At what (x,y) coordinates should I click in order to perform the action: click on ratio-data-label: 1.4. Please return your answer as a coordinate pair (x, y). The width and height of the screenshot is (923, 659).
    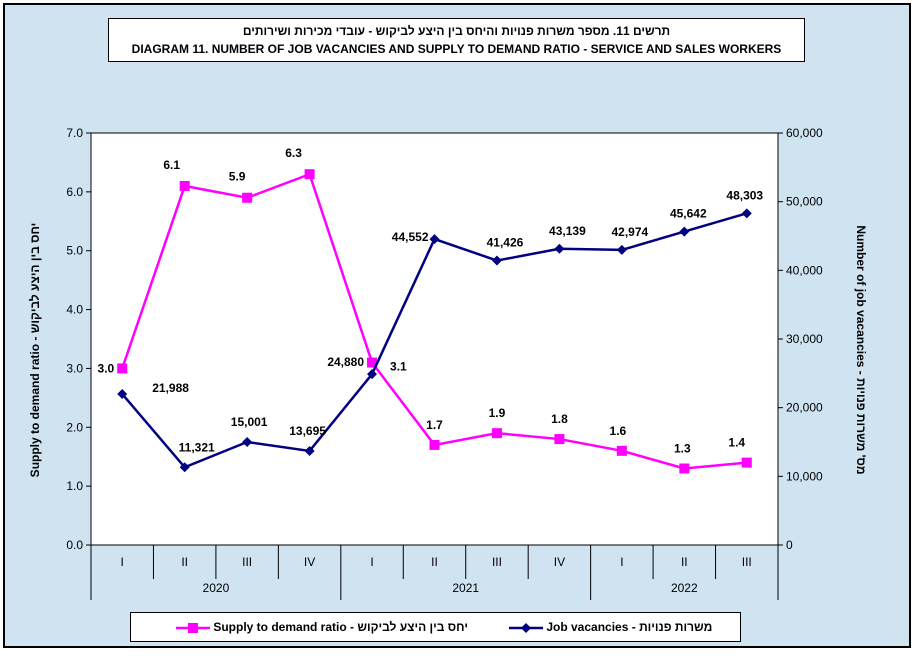
    Looking at the image, I should click on (736, 443).